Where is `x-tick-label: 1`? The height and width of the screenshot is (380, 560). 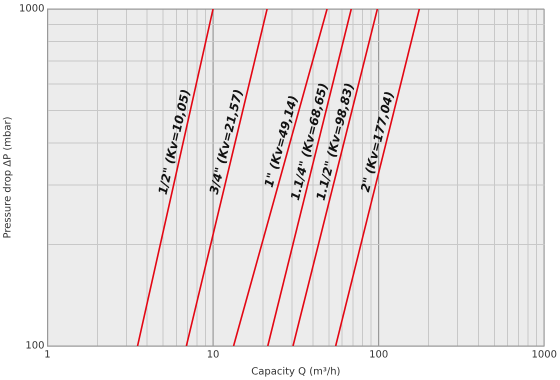
x-tick-label: 1 is located at coordinates (47, 355).